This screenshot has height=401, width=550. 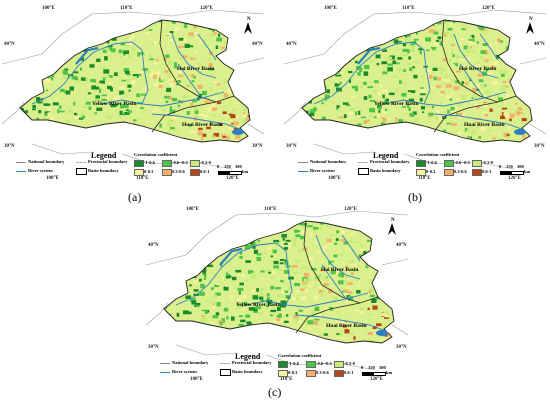 I want to click on label-huai-basin: Huai River Basin, so click(x=346, y=326).